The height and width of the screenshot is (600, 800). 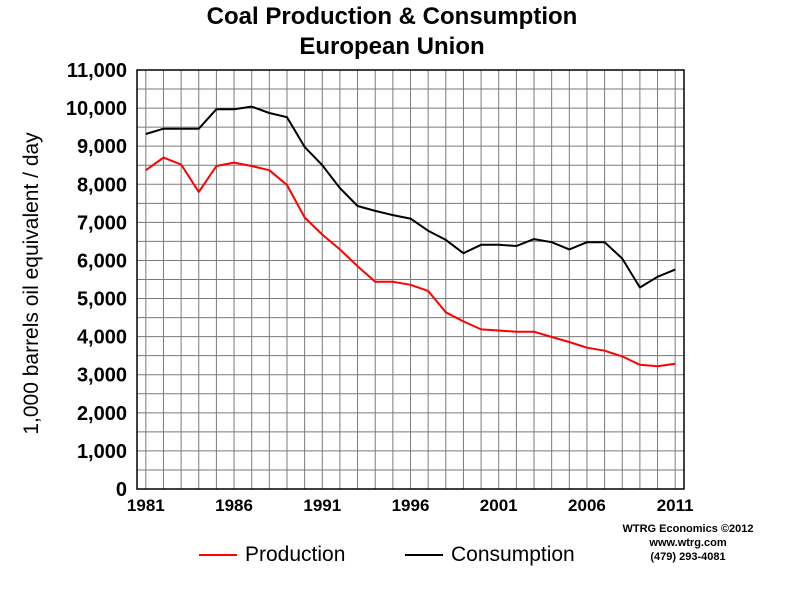 What do you see at coordinates (392, 16) in the screenshot?
I see `chart-title: Coal Production & Consumption` at bounding box center [392, 16].